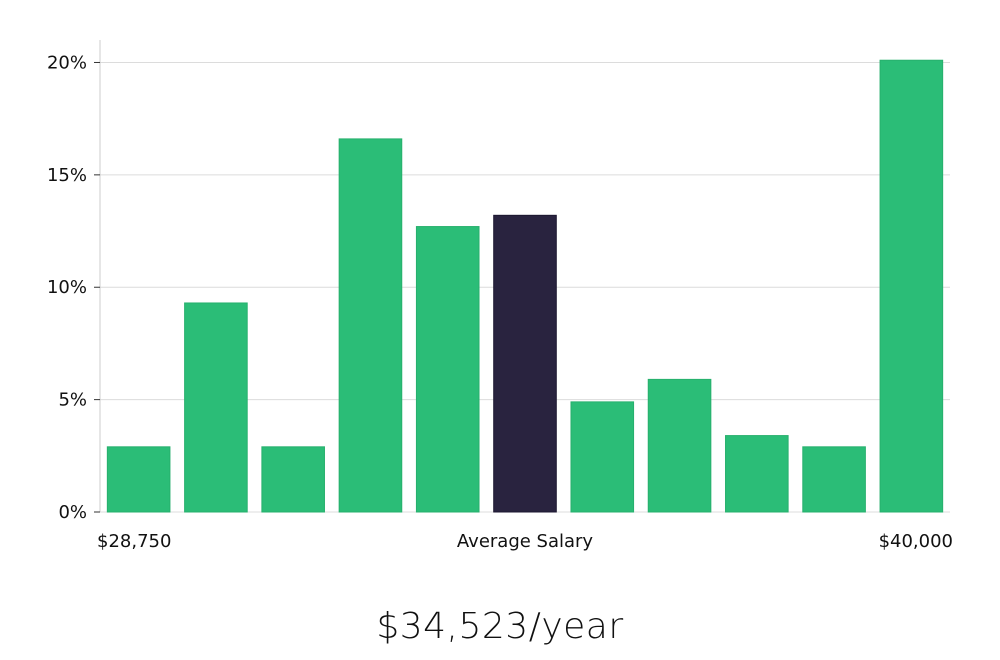 Image resolution: width=1000 pixels, height=660 pixels. What do you see at coordinates (67, 62) in the screenshot?
I see `y-tick-label: 20%` at bounding box center [67, 62].